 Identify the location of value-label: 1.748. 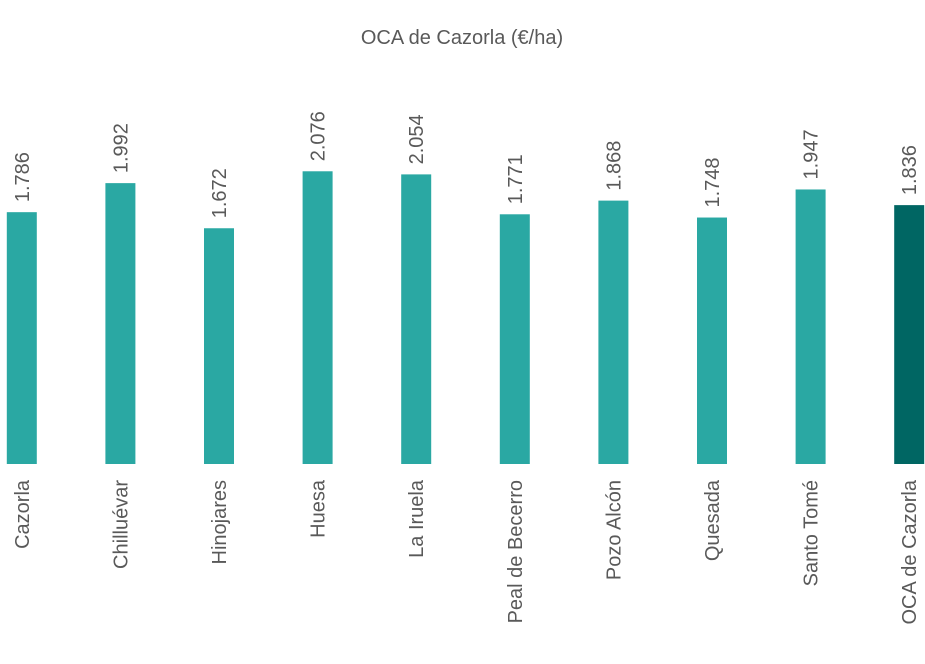
(713, 182).